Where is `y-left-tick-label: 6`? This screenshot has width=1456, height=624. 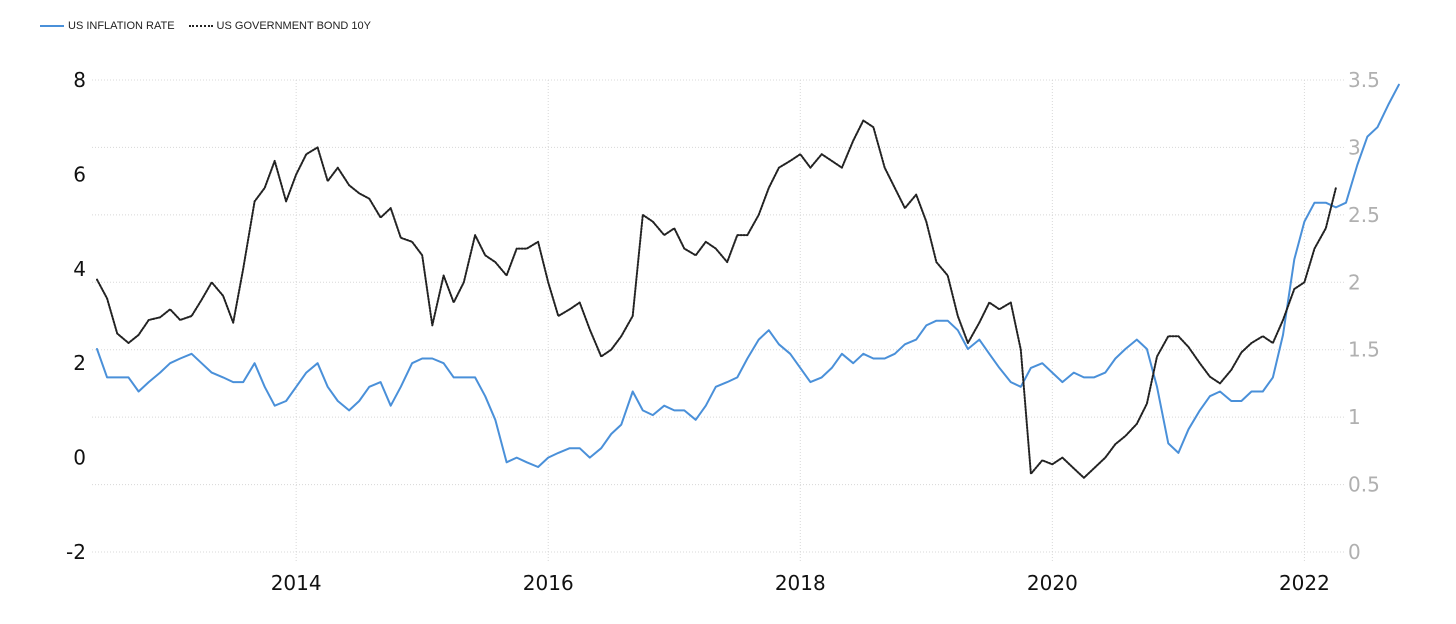
y-left-tick-label: 6 is located at coordinates (79, 174).